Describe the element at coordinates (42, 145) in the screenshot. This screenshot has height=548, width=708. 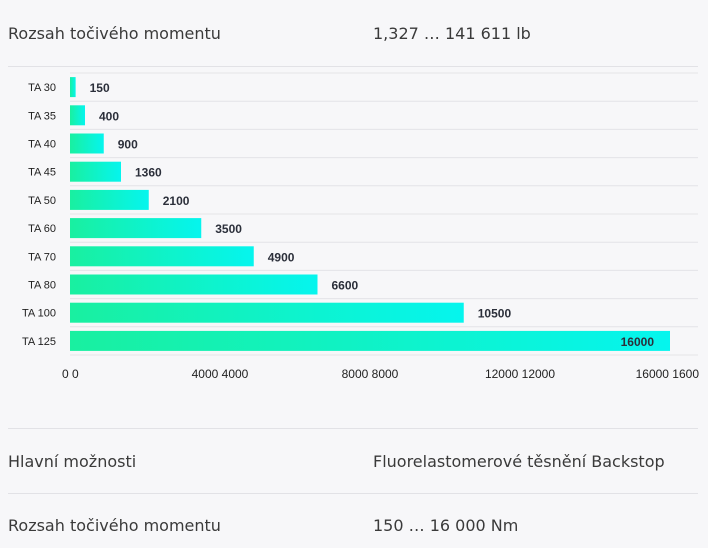
I see `category-label: TA 40` at that location.